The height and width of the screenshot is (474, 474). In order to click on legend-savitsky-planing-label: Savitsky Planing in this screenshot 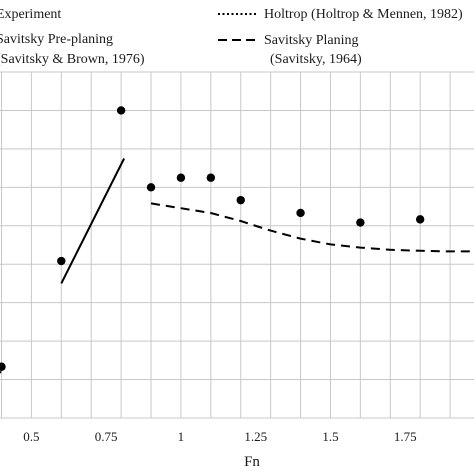, I will do `click(311, 40)`.